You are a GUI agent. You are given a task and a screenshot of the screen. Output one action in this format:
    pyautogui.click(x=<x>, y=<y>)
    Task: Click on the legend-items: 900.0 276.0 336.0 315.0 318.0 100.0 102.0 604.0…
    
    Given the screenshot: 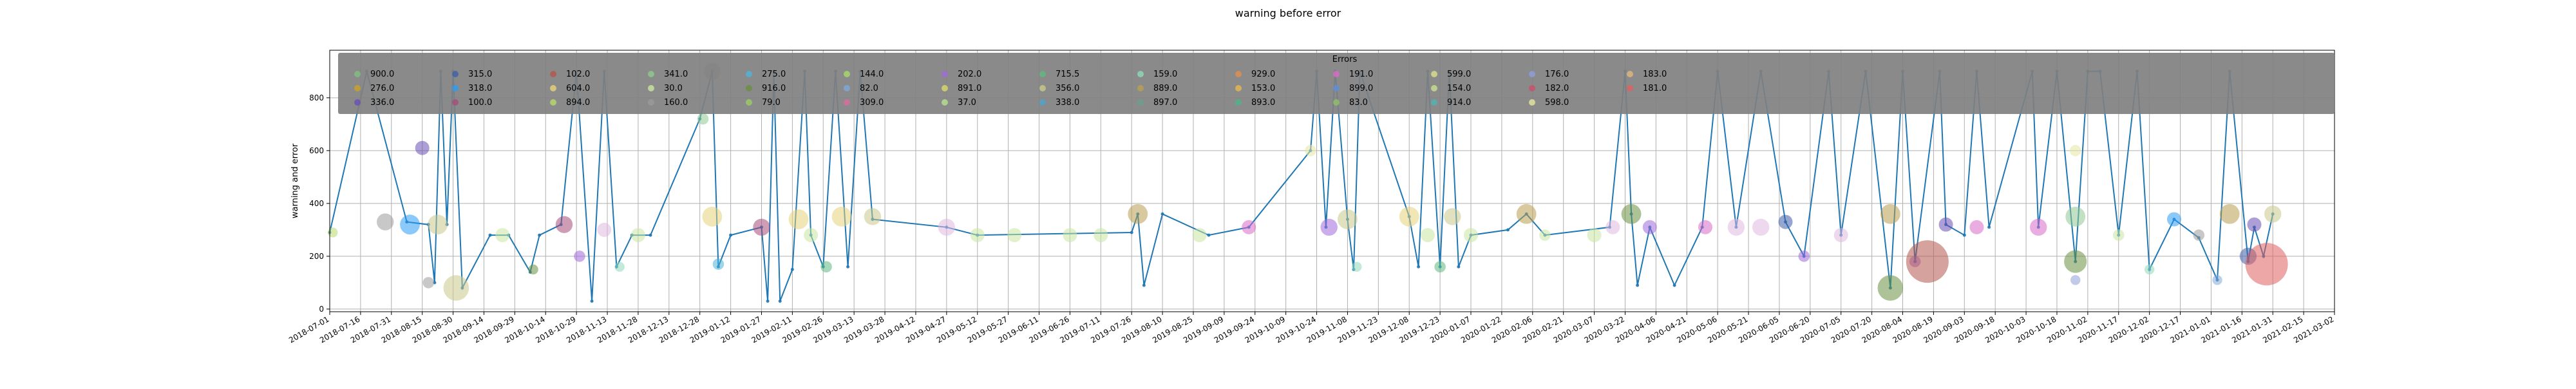 What is the action you would take?
    pyautogui.click(x=1010, y=89)
    